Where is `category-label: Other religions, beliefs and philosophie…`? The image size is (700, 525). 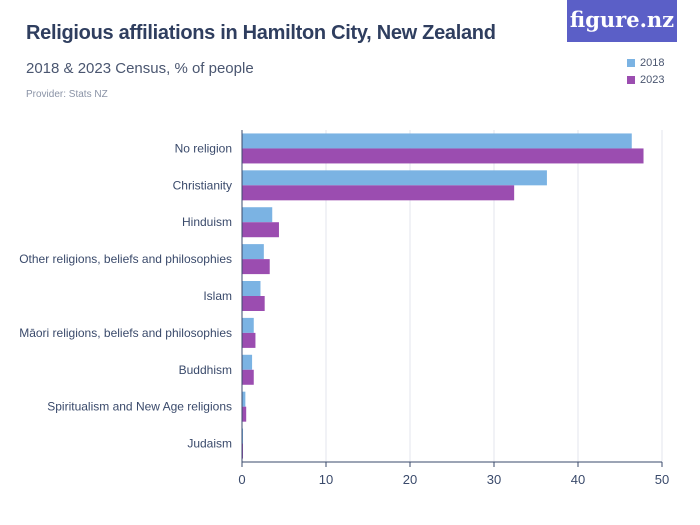 category-label: Other religions, beliefs and philosophie… is located at coordinates (125, 259).